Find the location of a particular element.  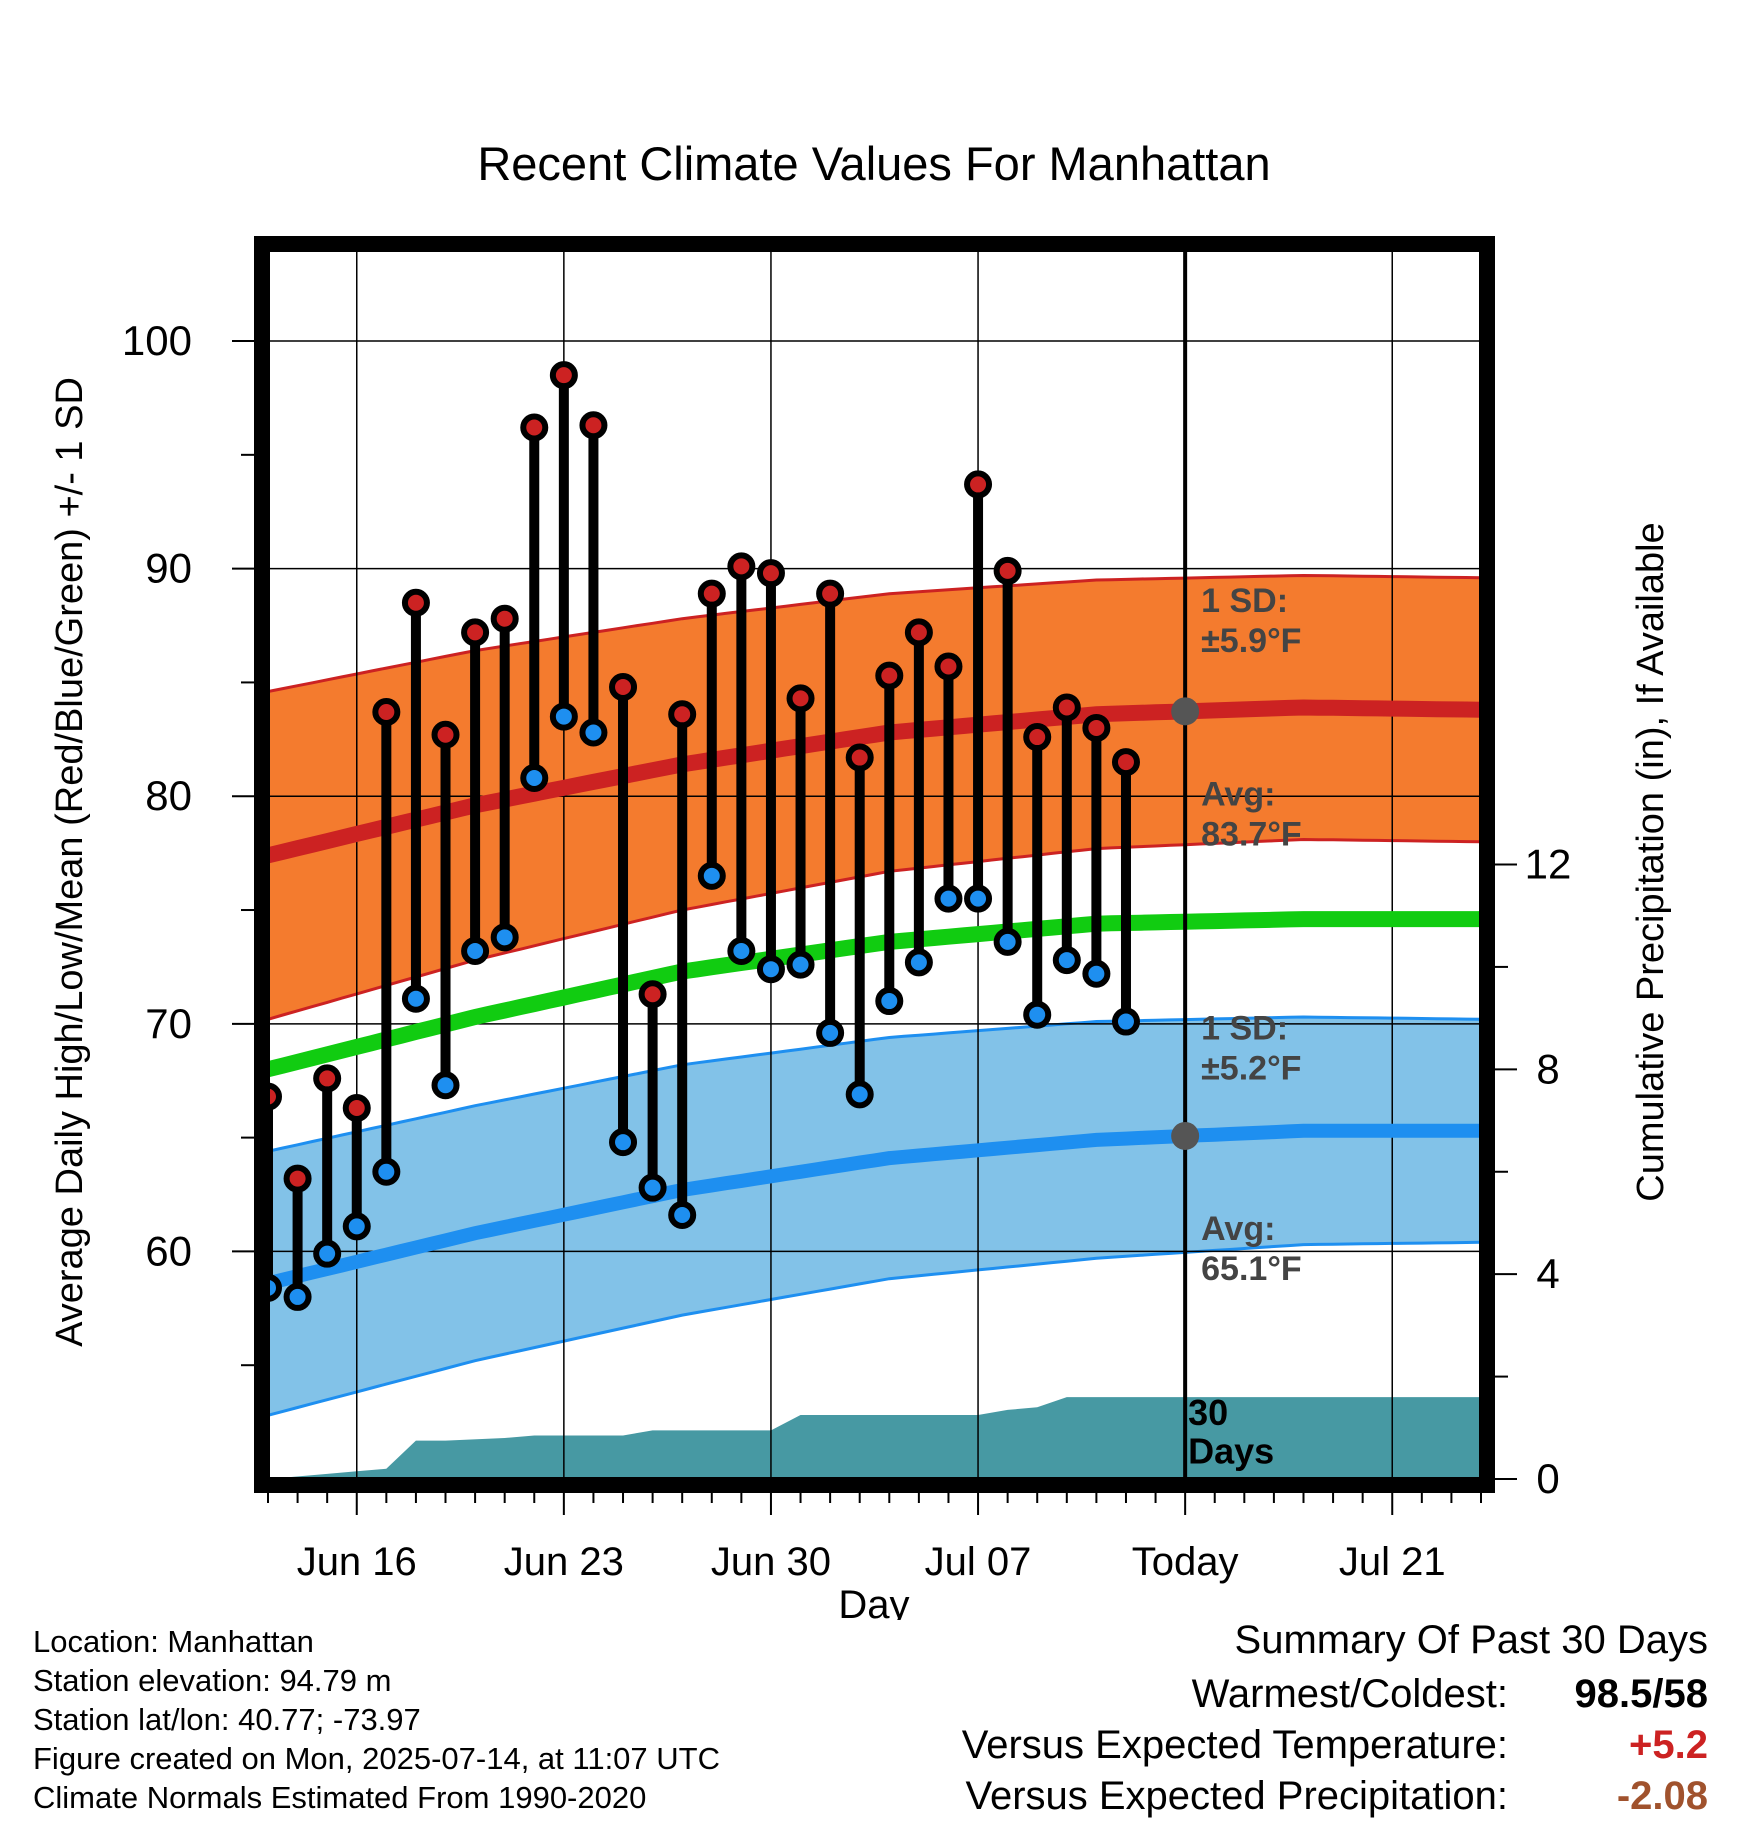

x-tick-label: Jun 23 is located at coordinates (564, 1562).